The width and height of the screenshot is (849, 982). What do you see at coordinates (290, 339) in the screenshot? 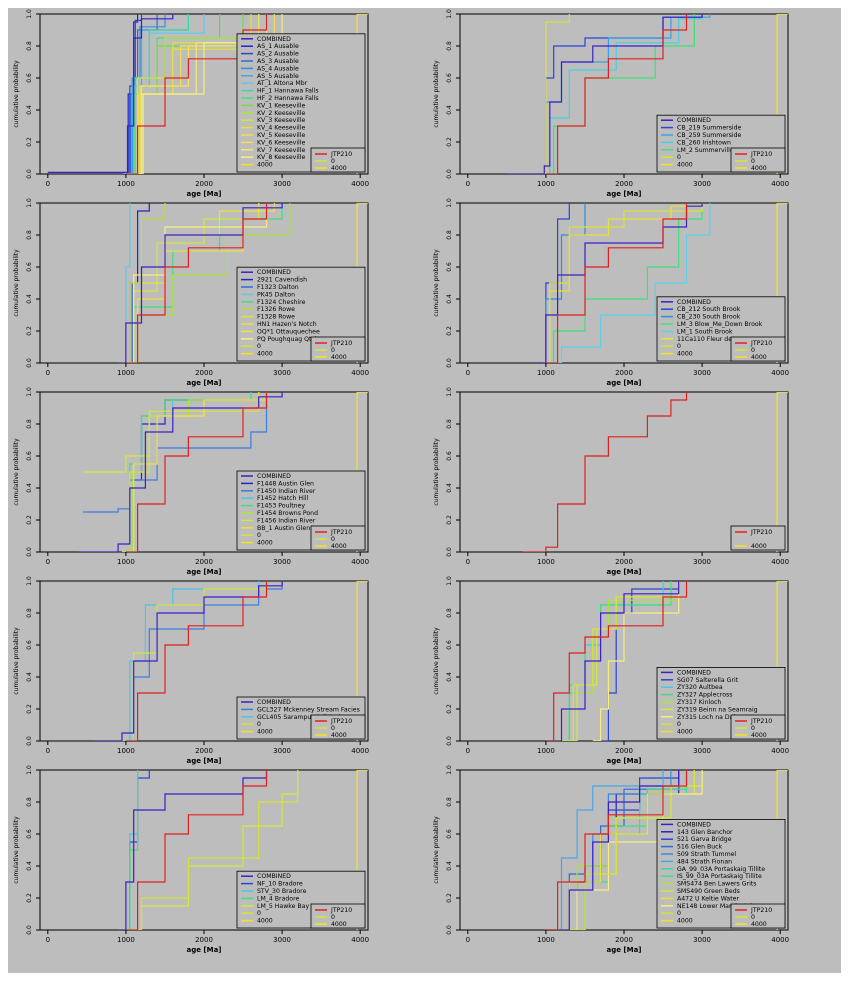
I see `legend-label: PQ Poughquag Qtzite` at bounding box center [290, 339].